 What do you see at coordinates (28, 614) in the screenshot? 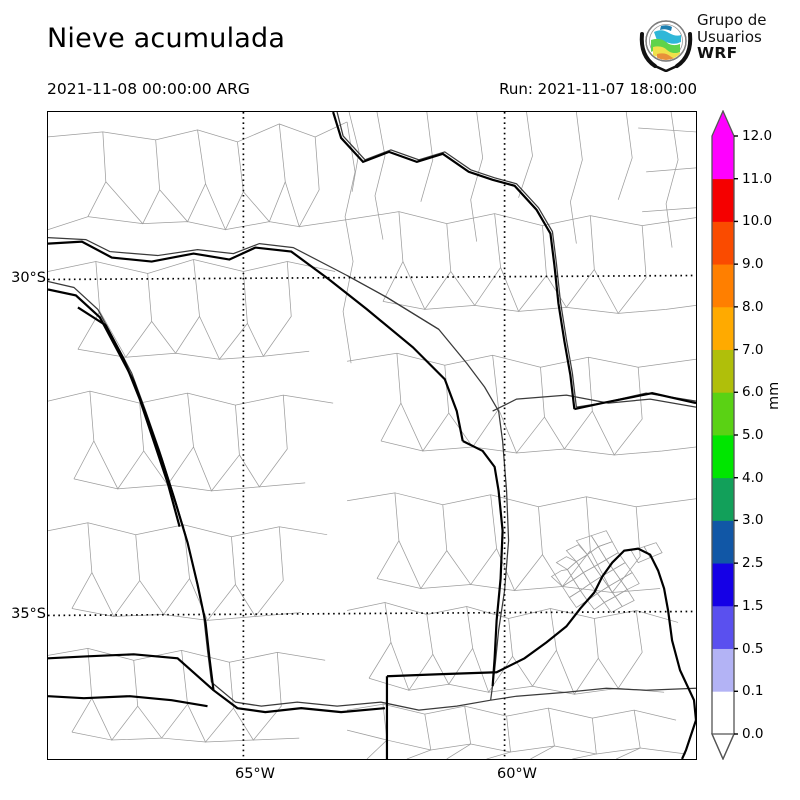
I see `lat-tick-35s: 35°S` at bounding box center [28, 614].